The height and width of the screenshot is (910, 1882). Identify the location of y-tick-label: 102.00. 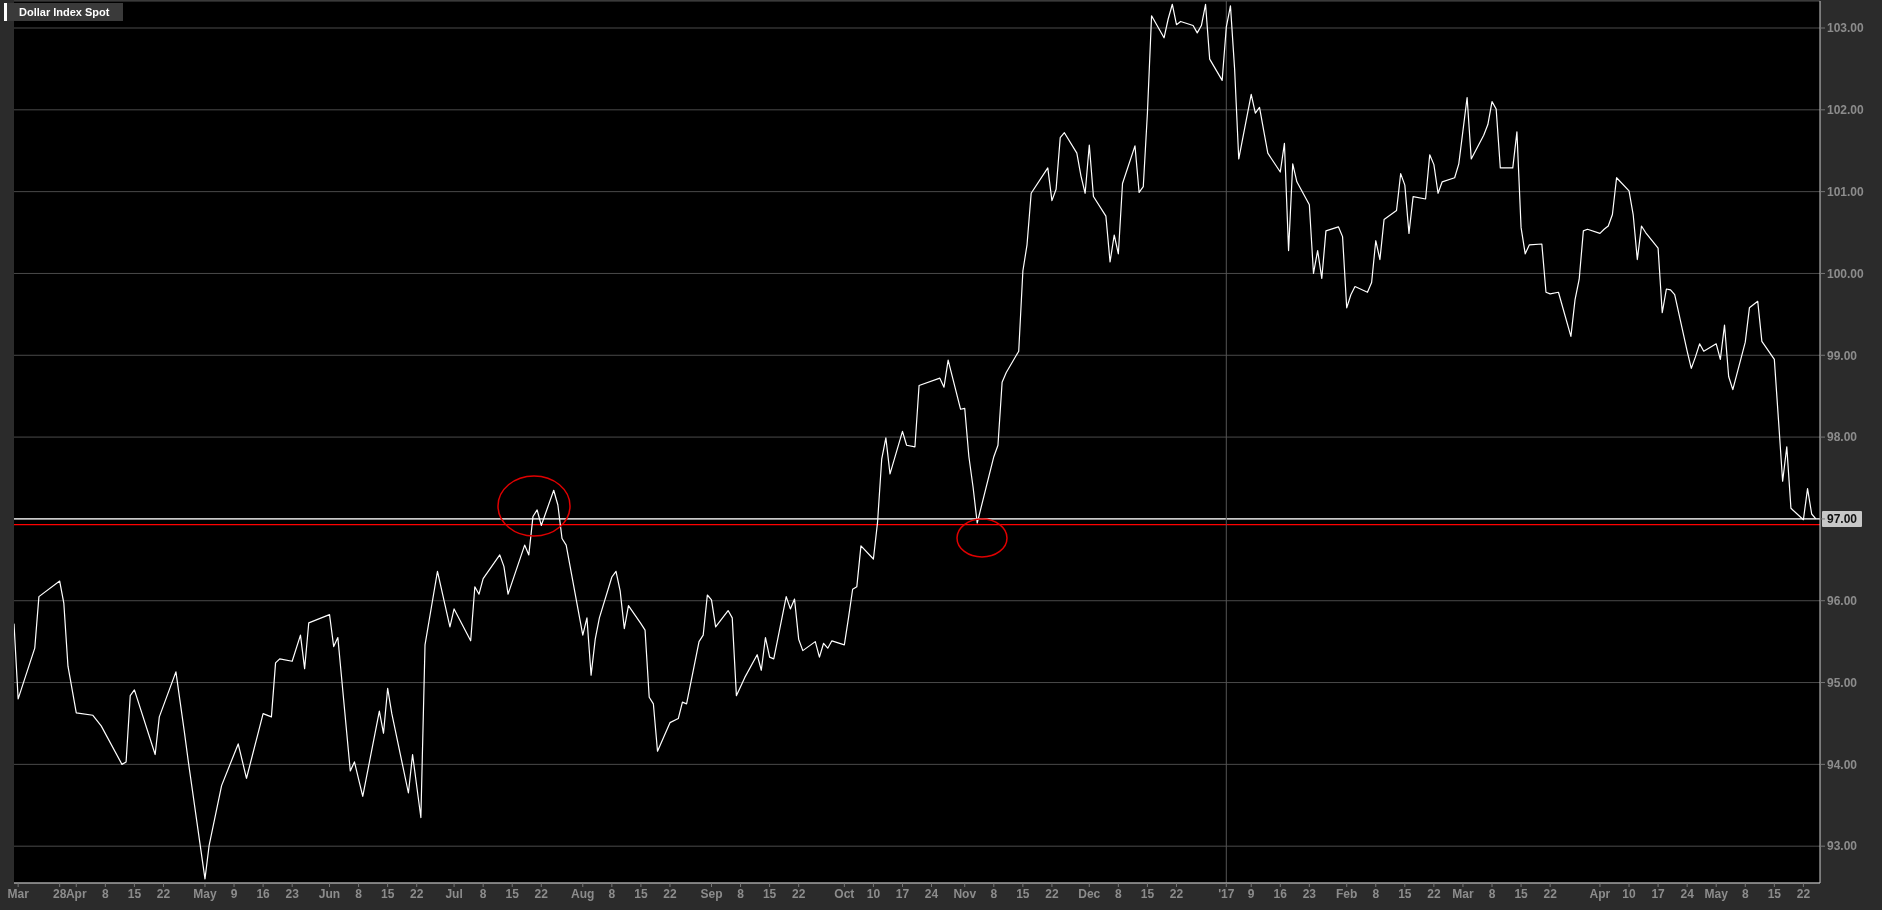
(1846, 110).